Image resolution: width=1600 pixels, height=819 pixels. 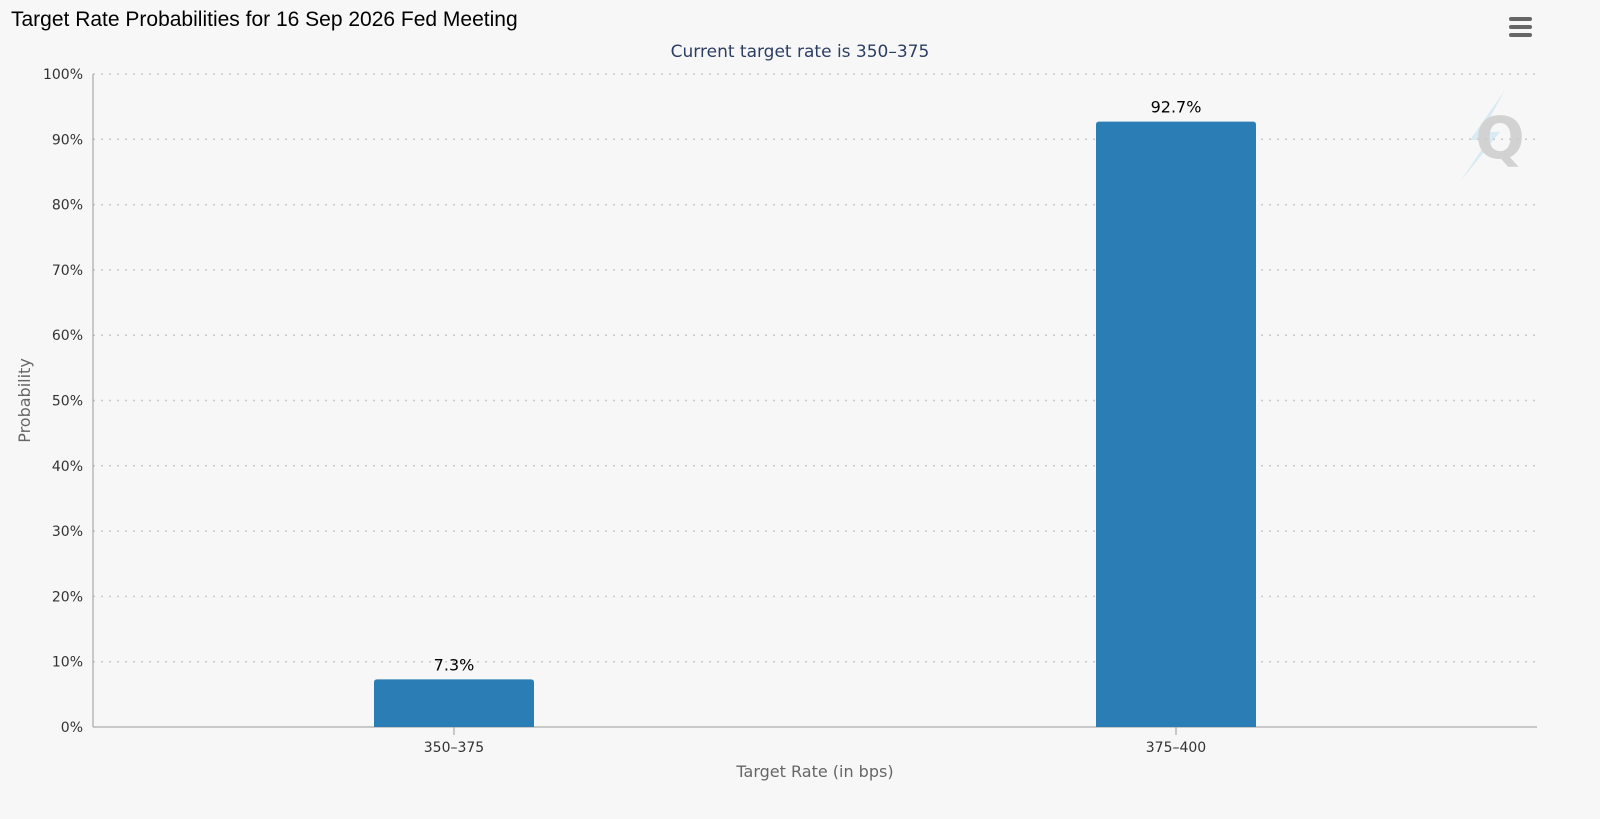 I want to click on y-tick-label: 50%, so click(x=67, y=402).